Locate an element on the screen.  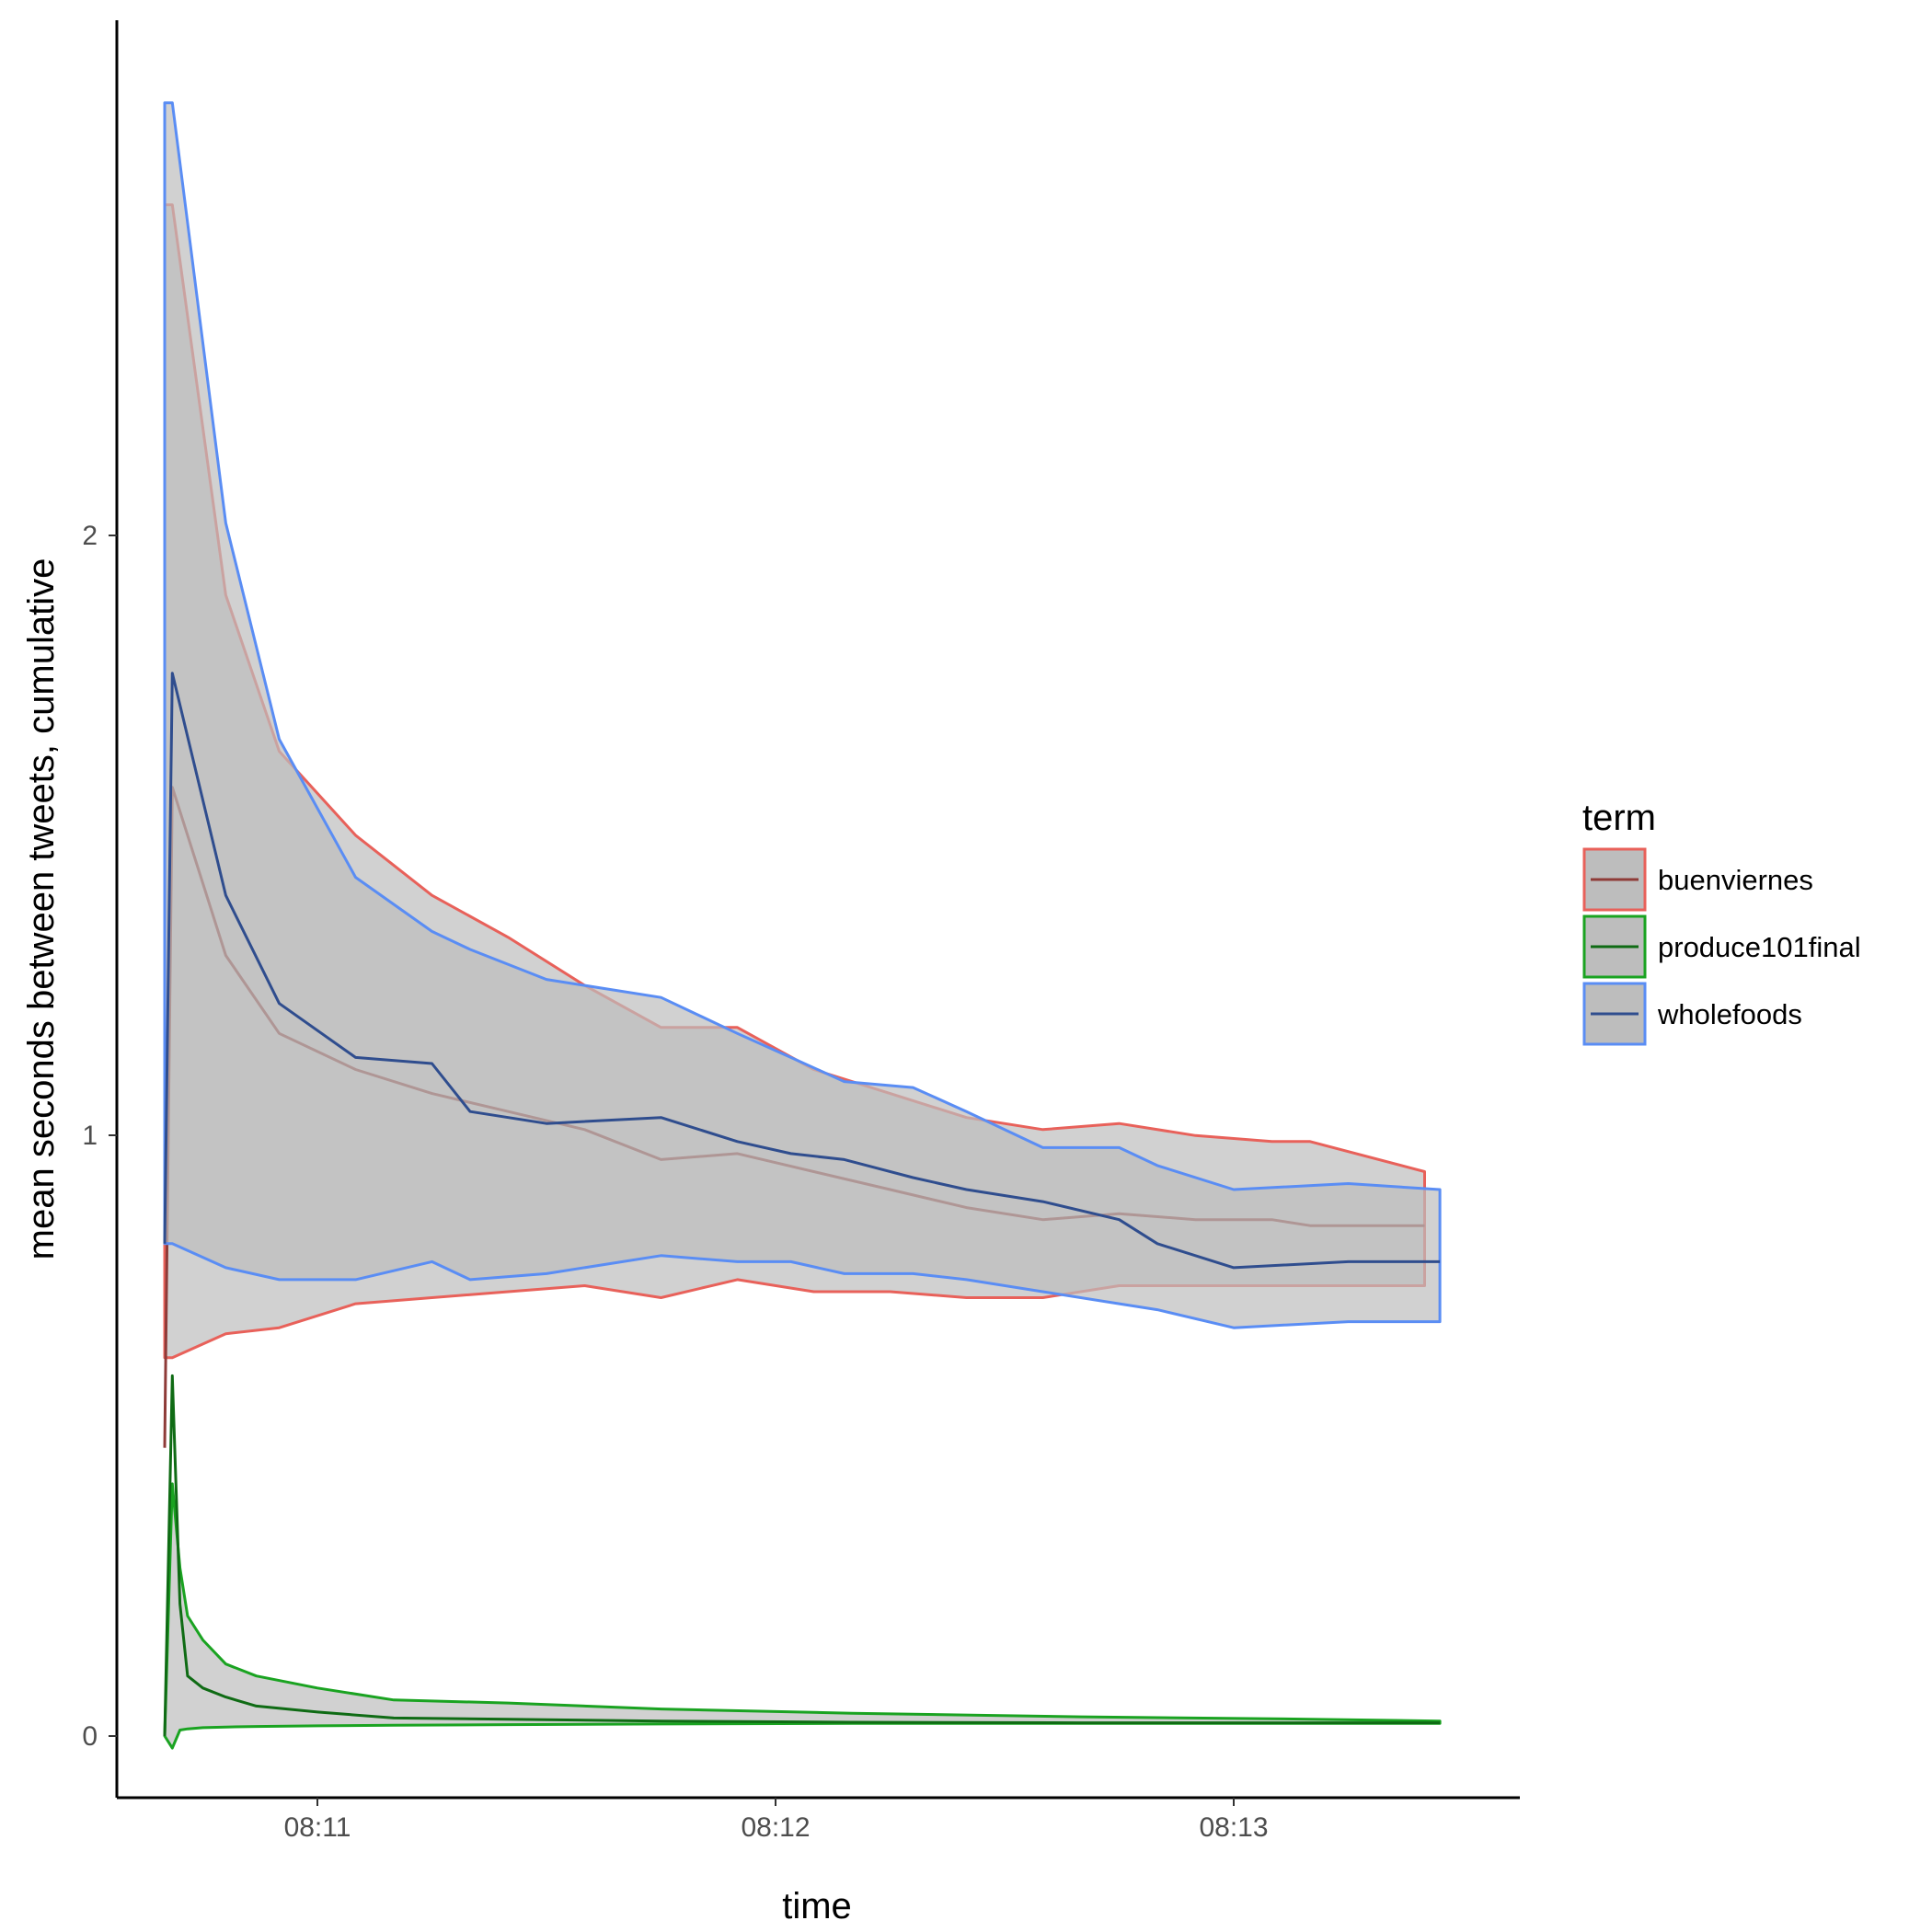
x-tick-label: 08:13 is located at coordinates (1233, 1827).